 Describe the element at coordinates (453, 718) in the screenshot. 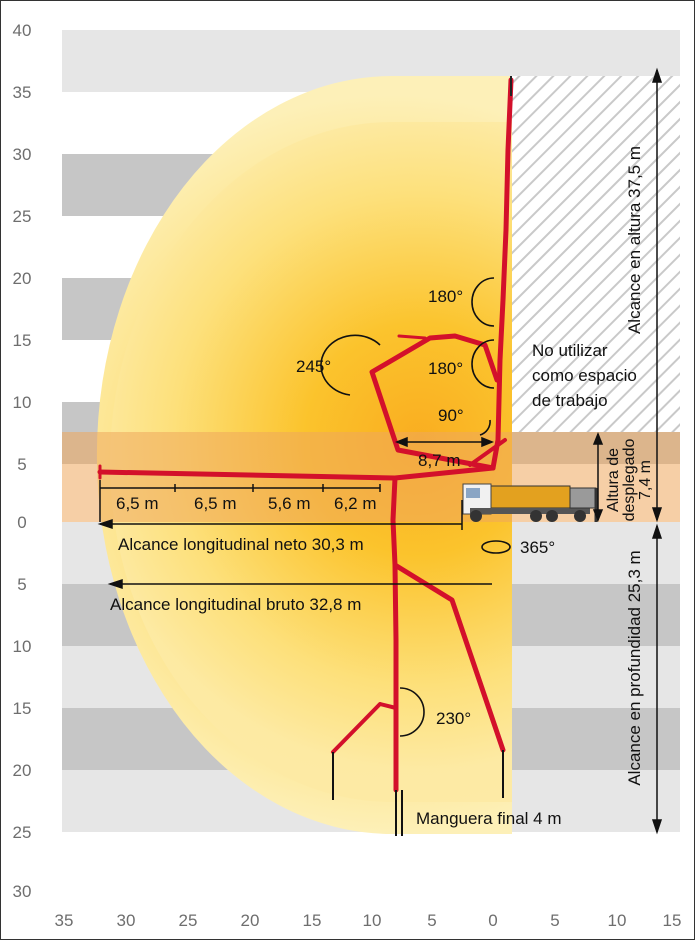

I see `angle-230: 230°` at that location.